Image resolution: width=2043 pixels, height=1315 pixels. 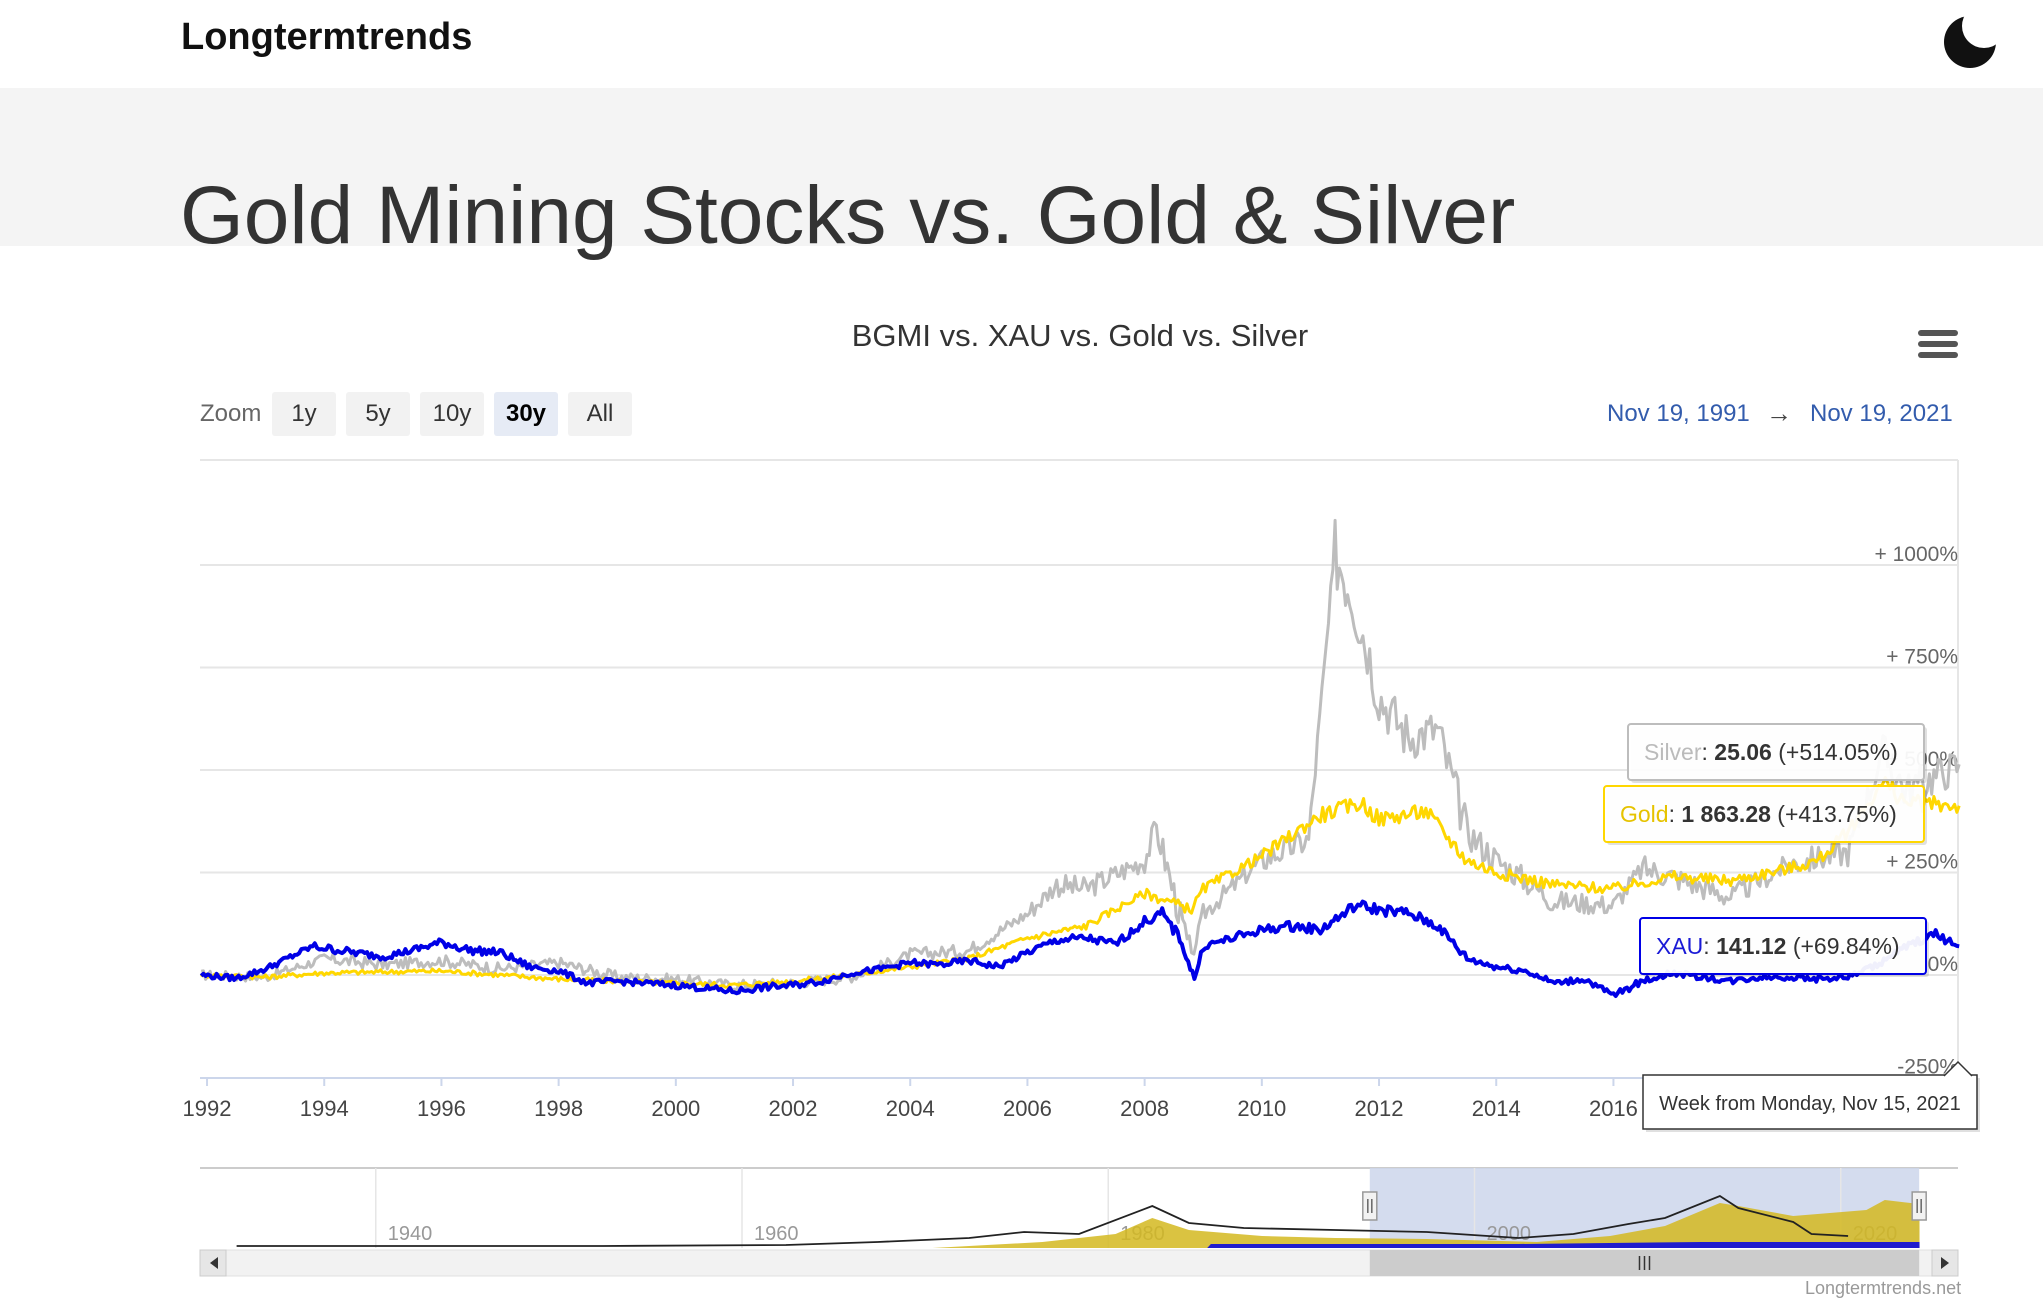 I want to click on zoom-button-30y: 30y, so click(x=526, y=414).